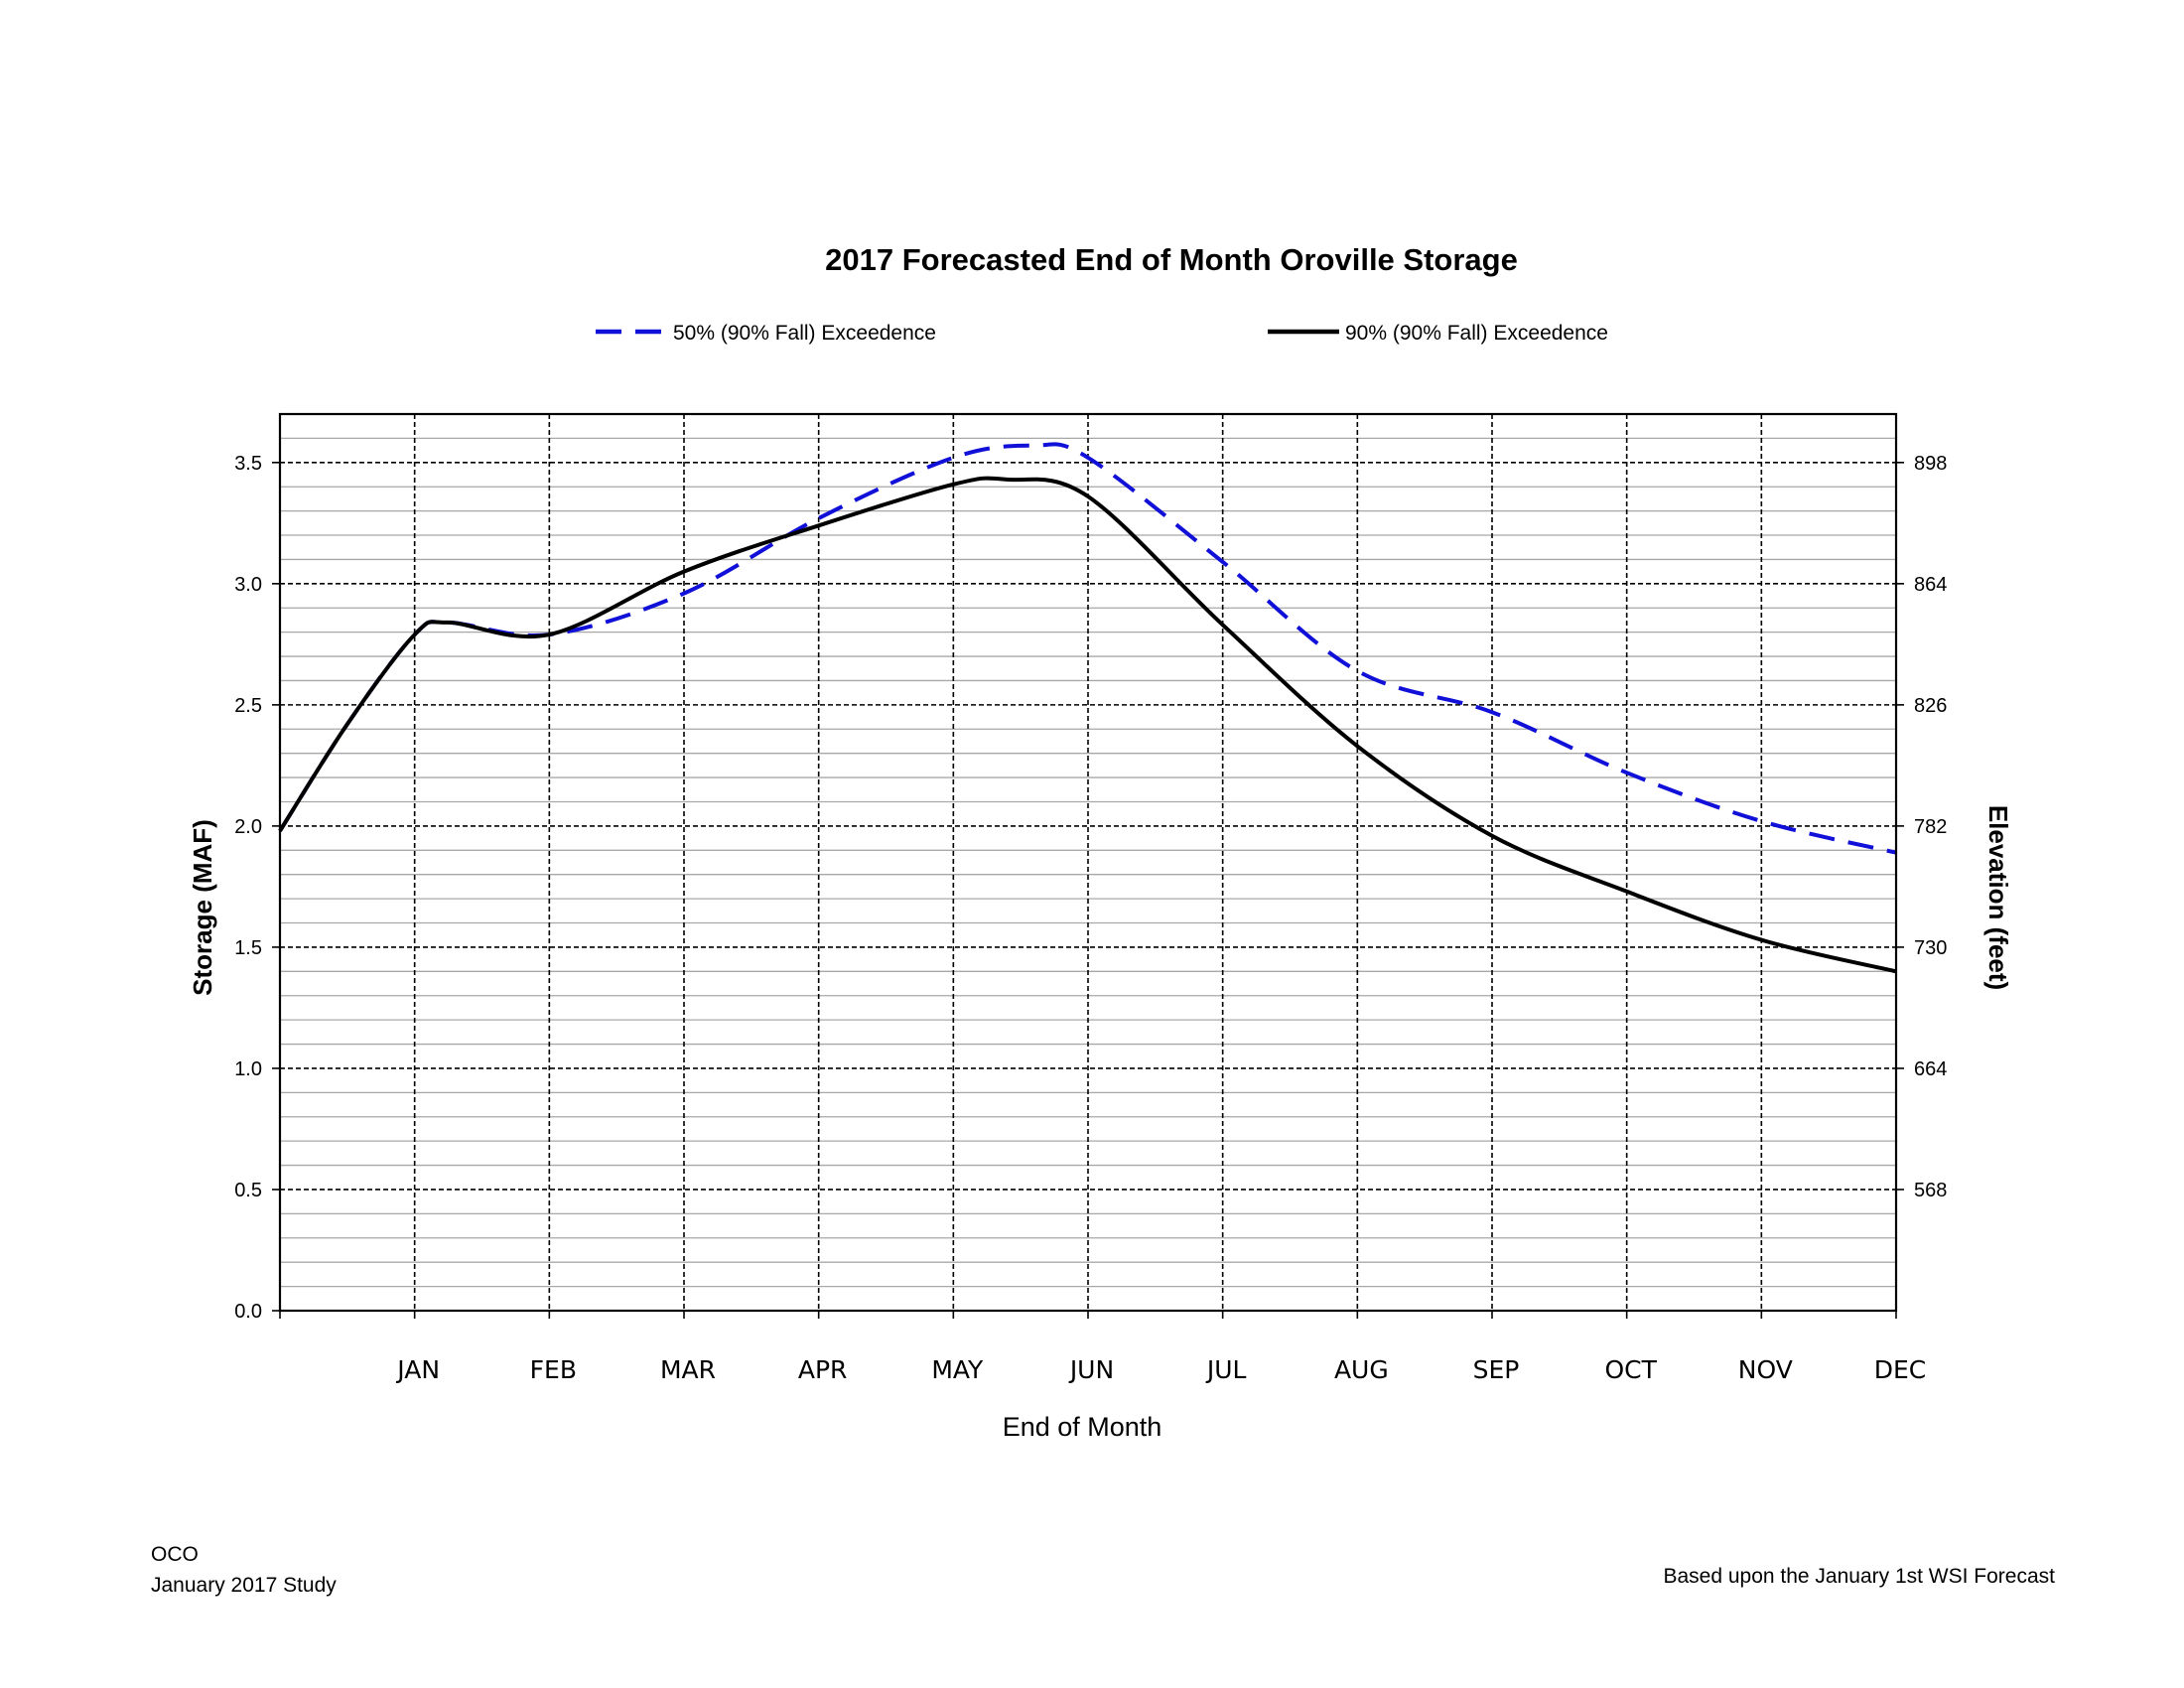 The height and width of the screenshot is (1688, 2184). What do you see at coordinates (1998, 897) in the screenshot?
I see `y2-axis-label: Elevation (feet)` at bounding box center [1998, 897].